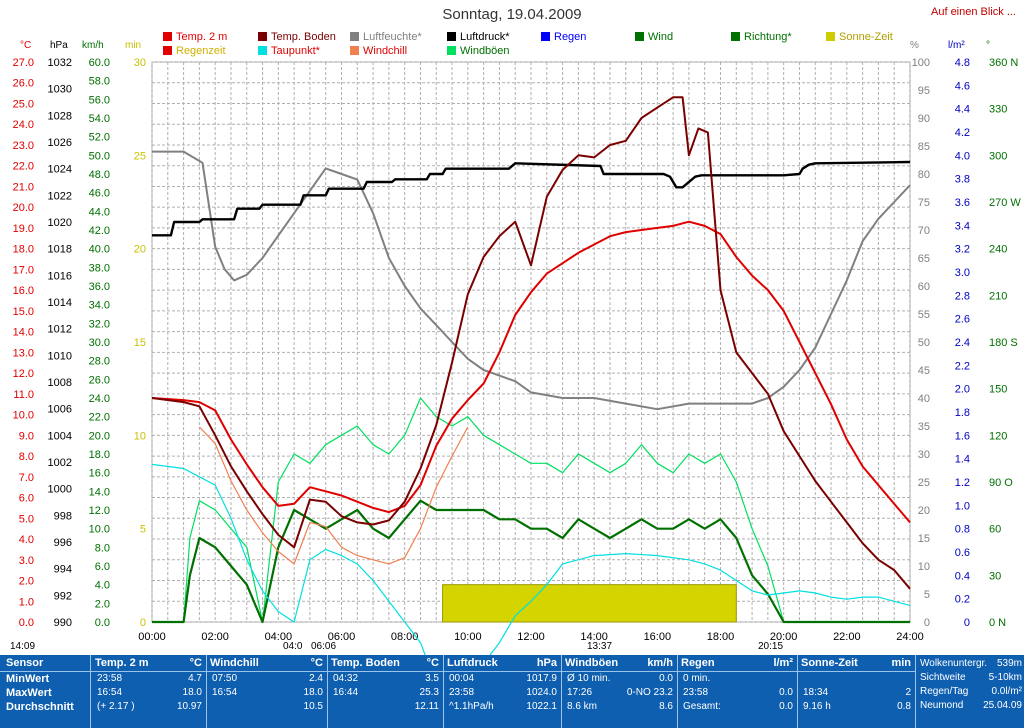  What do you see at coordinates (962, 483) in the screenshot?
I see `tick-rain: 1.2` at bounding box center [962, 483].